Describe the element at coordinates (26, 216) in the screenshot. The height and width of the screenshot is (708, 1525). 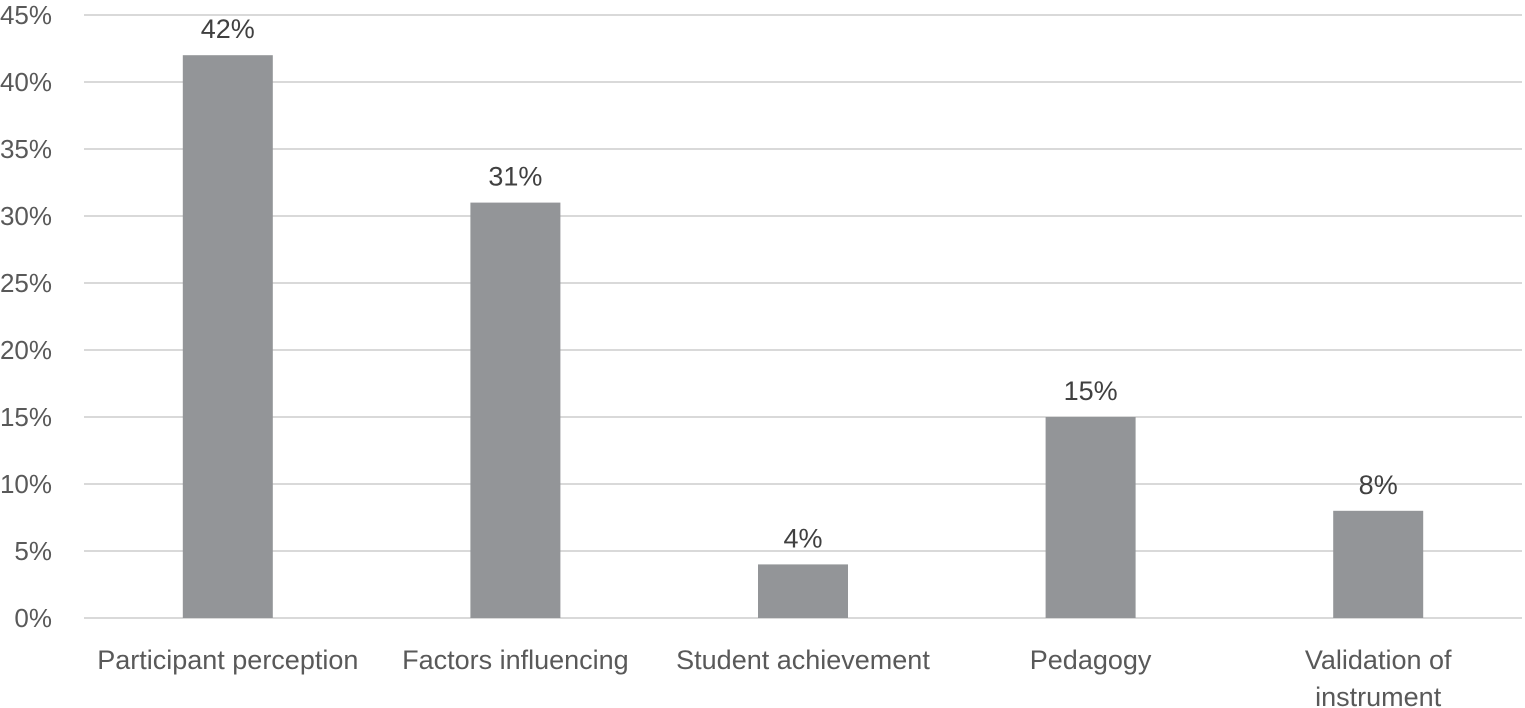
I see `y-tick-label: 30%` at that location.